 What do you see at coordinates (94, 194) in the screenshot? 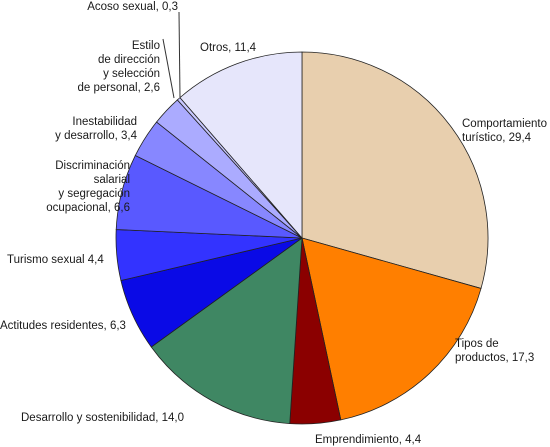
I see `slice-label-line: y segregación` at bounding box center [94, 194].